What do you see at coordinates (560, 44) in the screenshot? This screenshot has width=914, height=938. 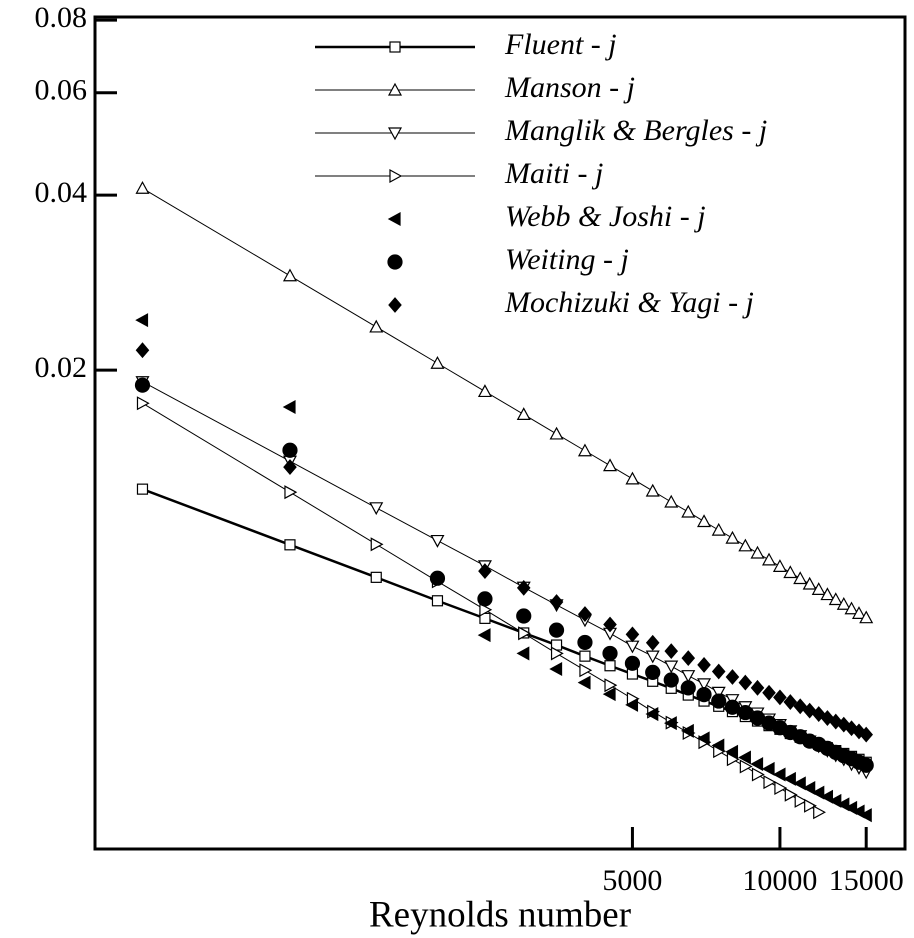 I see `legend-label: Fluent - j` at bounding box center [560, 44].